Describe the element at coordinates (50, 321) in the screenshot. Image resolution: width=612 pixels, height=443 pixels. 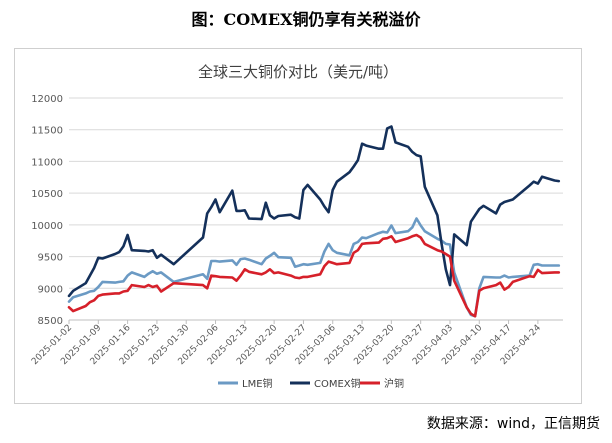
I see `y-tick-label: 8500` at that location.